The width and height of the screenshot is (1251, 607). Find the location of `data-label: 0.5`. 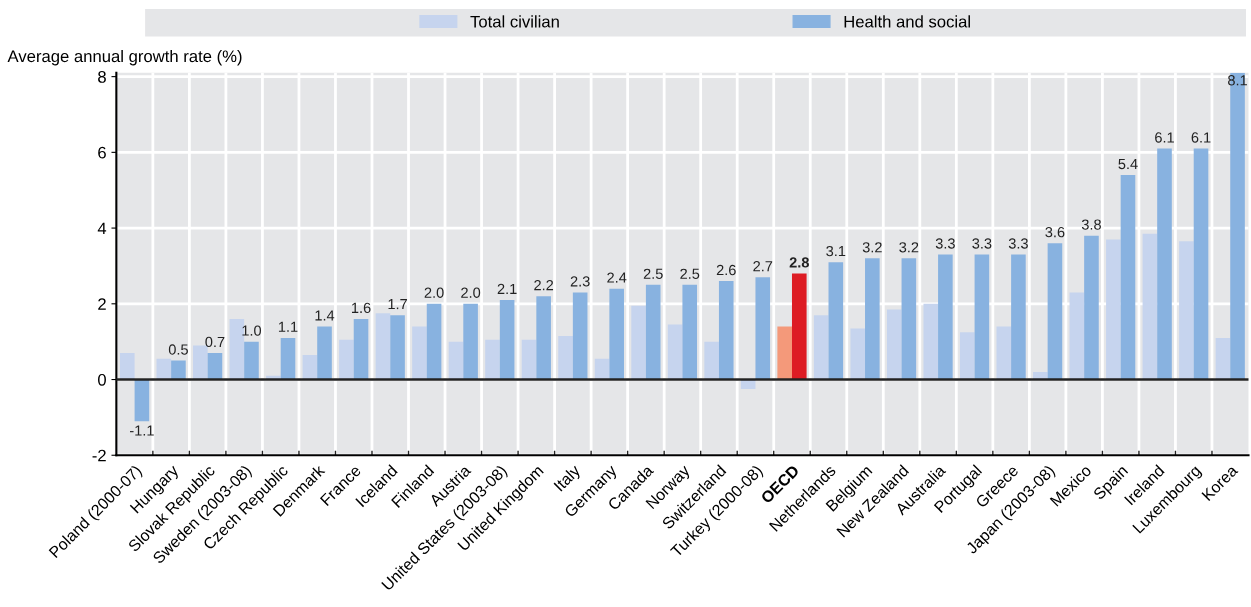

data-label: 0.5 is located at coordinates (178, 349).